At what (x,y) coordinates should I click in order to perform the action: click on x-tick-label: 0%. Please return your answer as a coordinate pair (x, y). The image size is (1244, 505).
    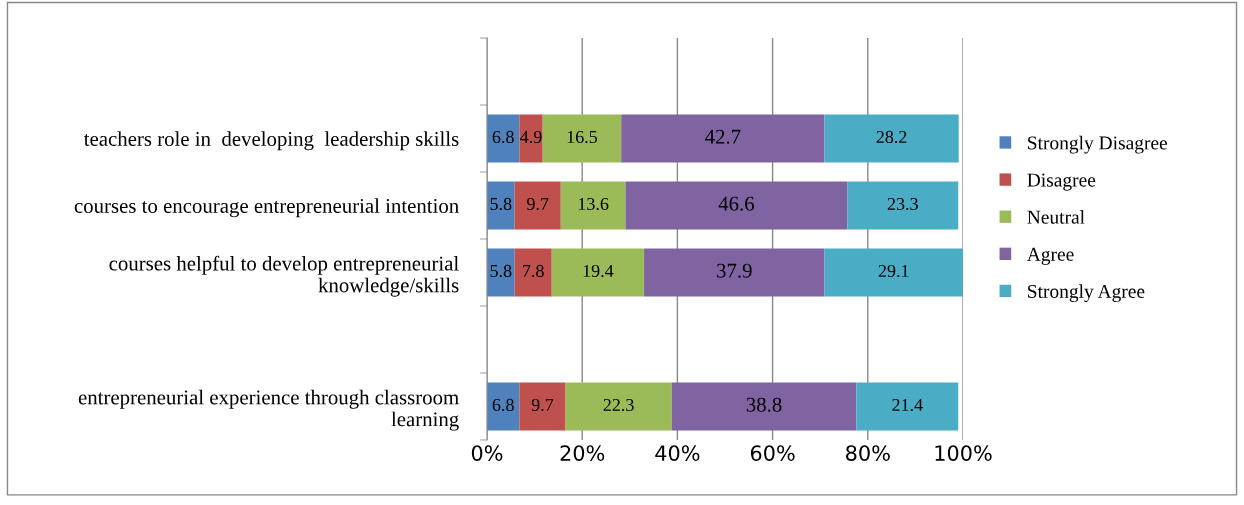
    Looking at the image, I should click on (487, 453).